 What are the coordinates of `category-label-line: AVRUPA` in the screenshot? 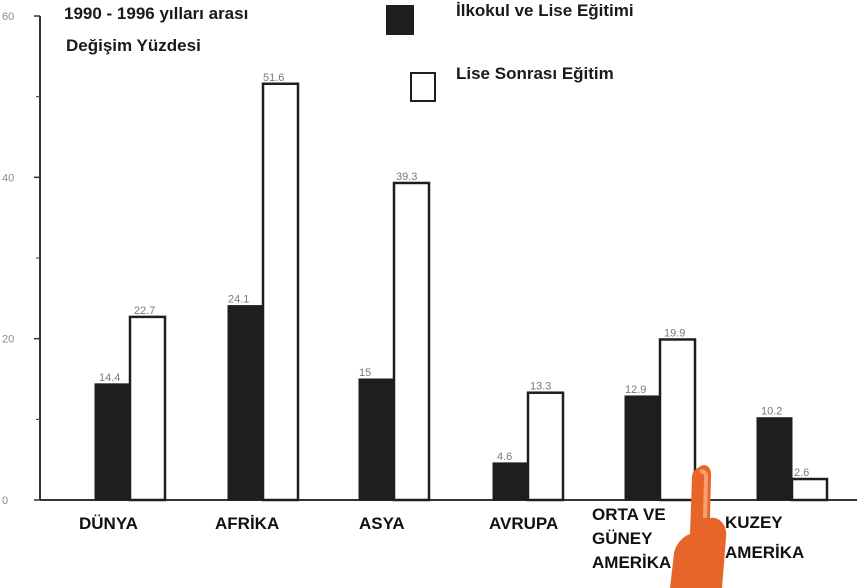 It's located at (524, 523).